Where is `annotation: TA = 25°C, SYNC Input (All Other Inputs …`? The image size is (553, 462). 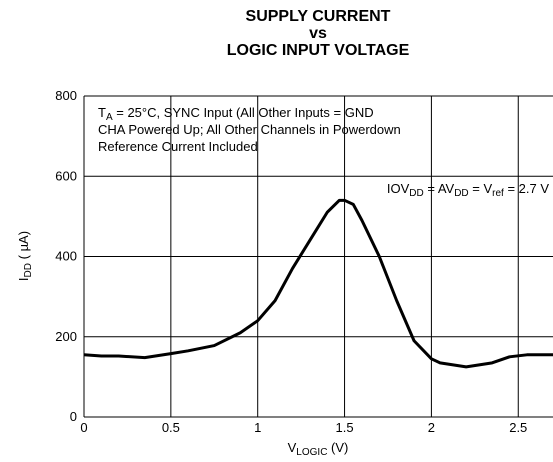
annotation: TA = 25°C, SYNC Input (All Other Inputs … is located at coordinates (236, 114).